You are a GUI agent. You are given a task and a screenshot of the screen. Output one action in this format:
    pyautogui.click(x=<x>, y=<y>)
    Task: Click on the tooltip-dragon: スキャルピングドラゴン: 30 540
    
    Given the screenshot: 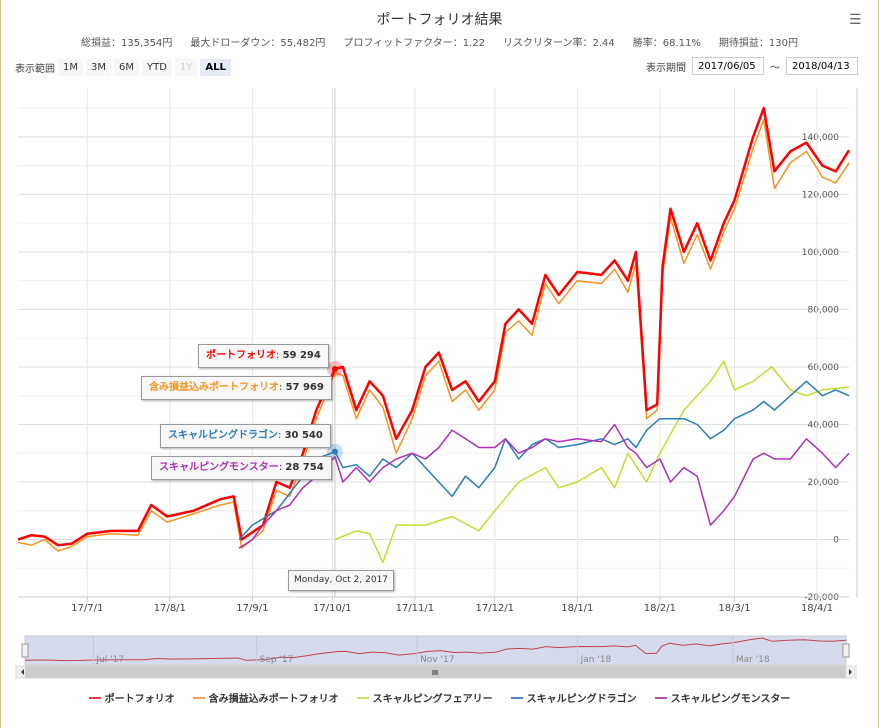 What is the action you would take?
    pyautogui.click(x=245, y=436)
    